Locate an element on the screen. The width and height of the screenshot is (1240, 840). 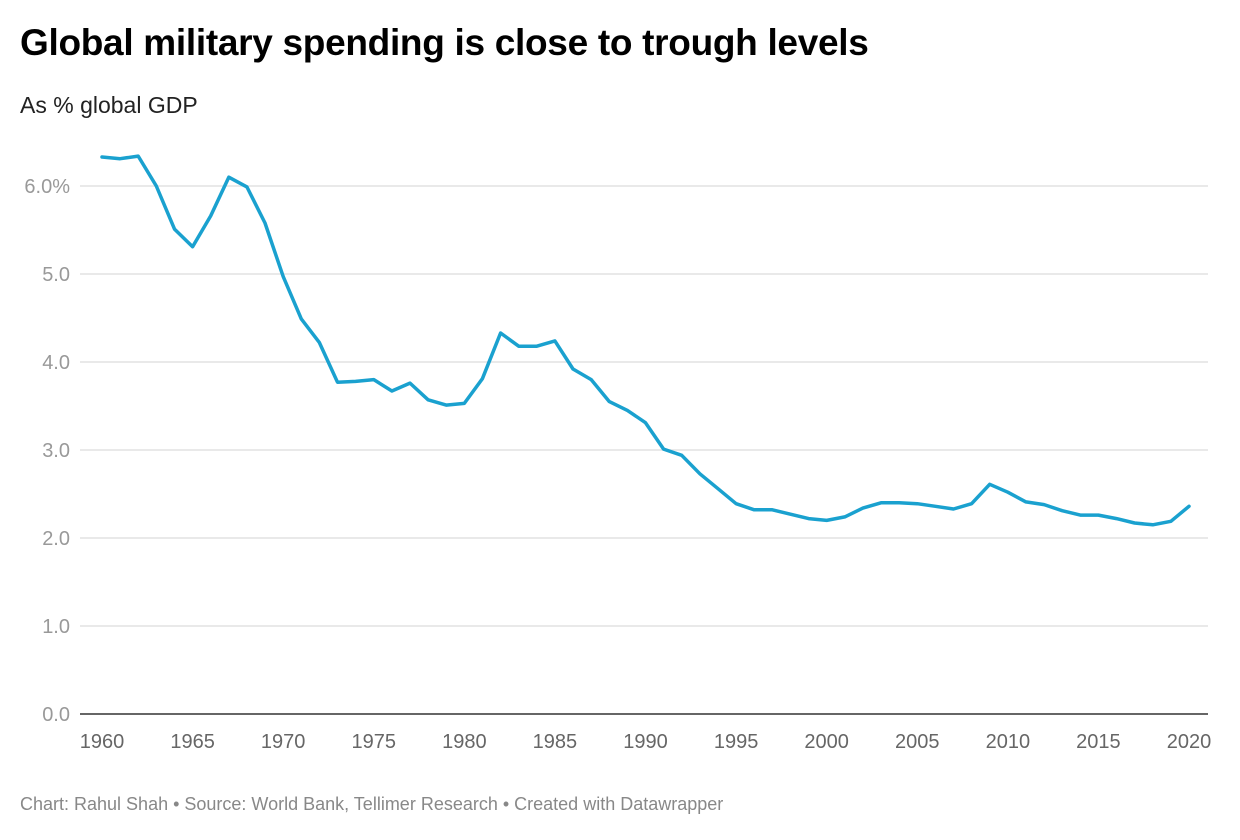
data-point-2005 is located at coordinates (917, 503).